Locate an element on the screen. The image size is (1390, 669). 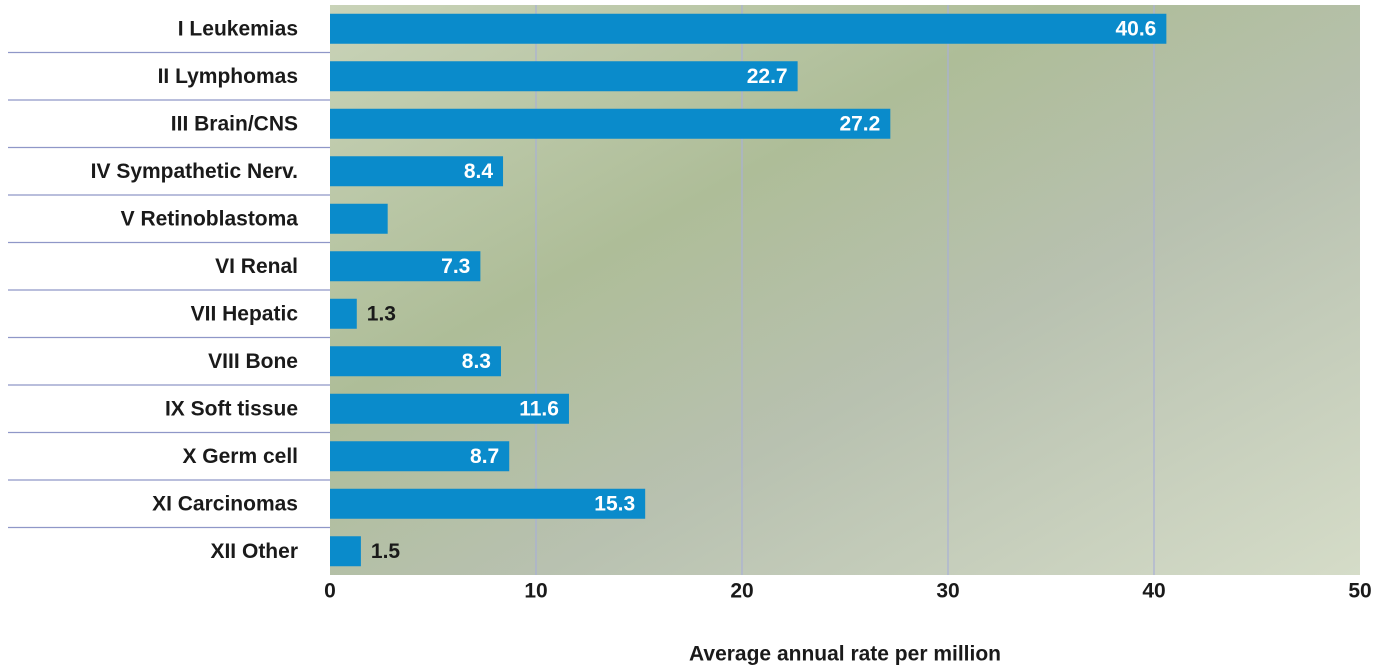
y-tick-label: IX Soft tissue is located at coordinates (231, 408).